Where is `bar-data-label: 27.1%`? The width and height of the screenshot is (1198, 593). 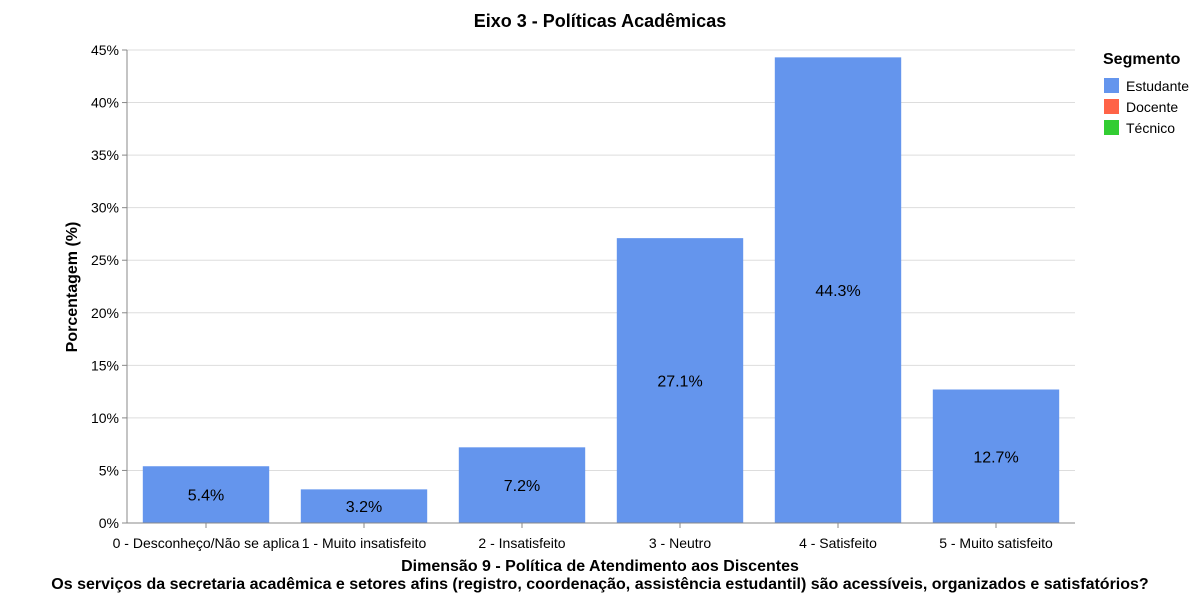
bar-data-label: 27.1% is located at coordinates (679, 382).